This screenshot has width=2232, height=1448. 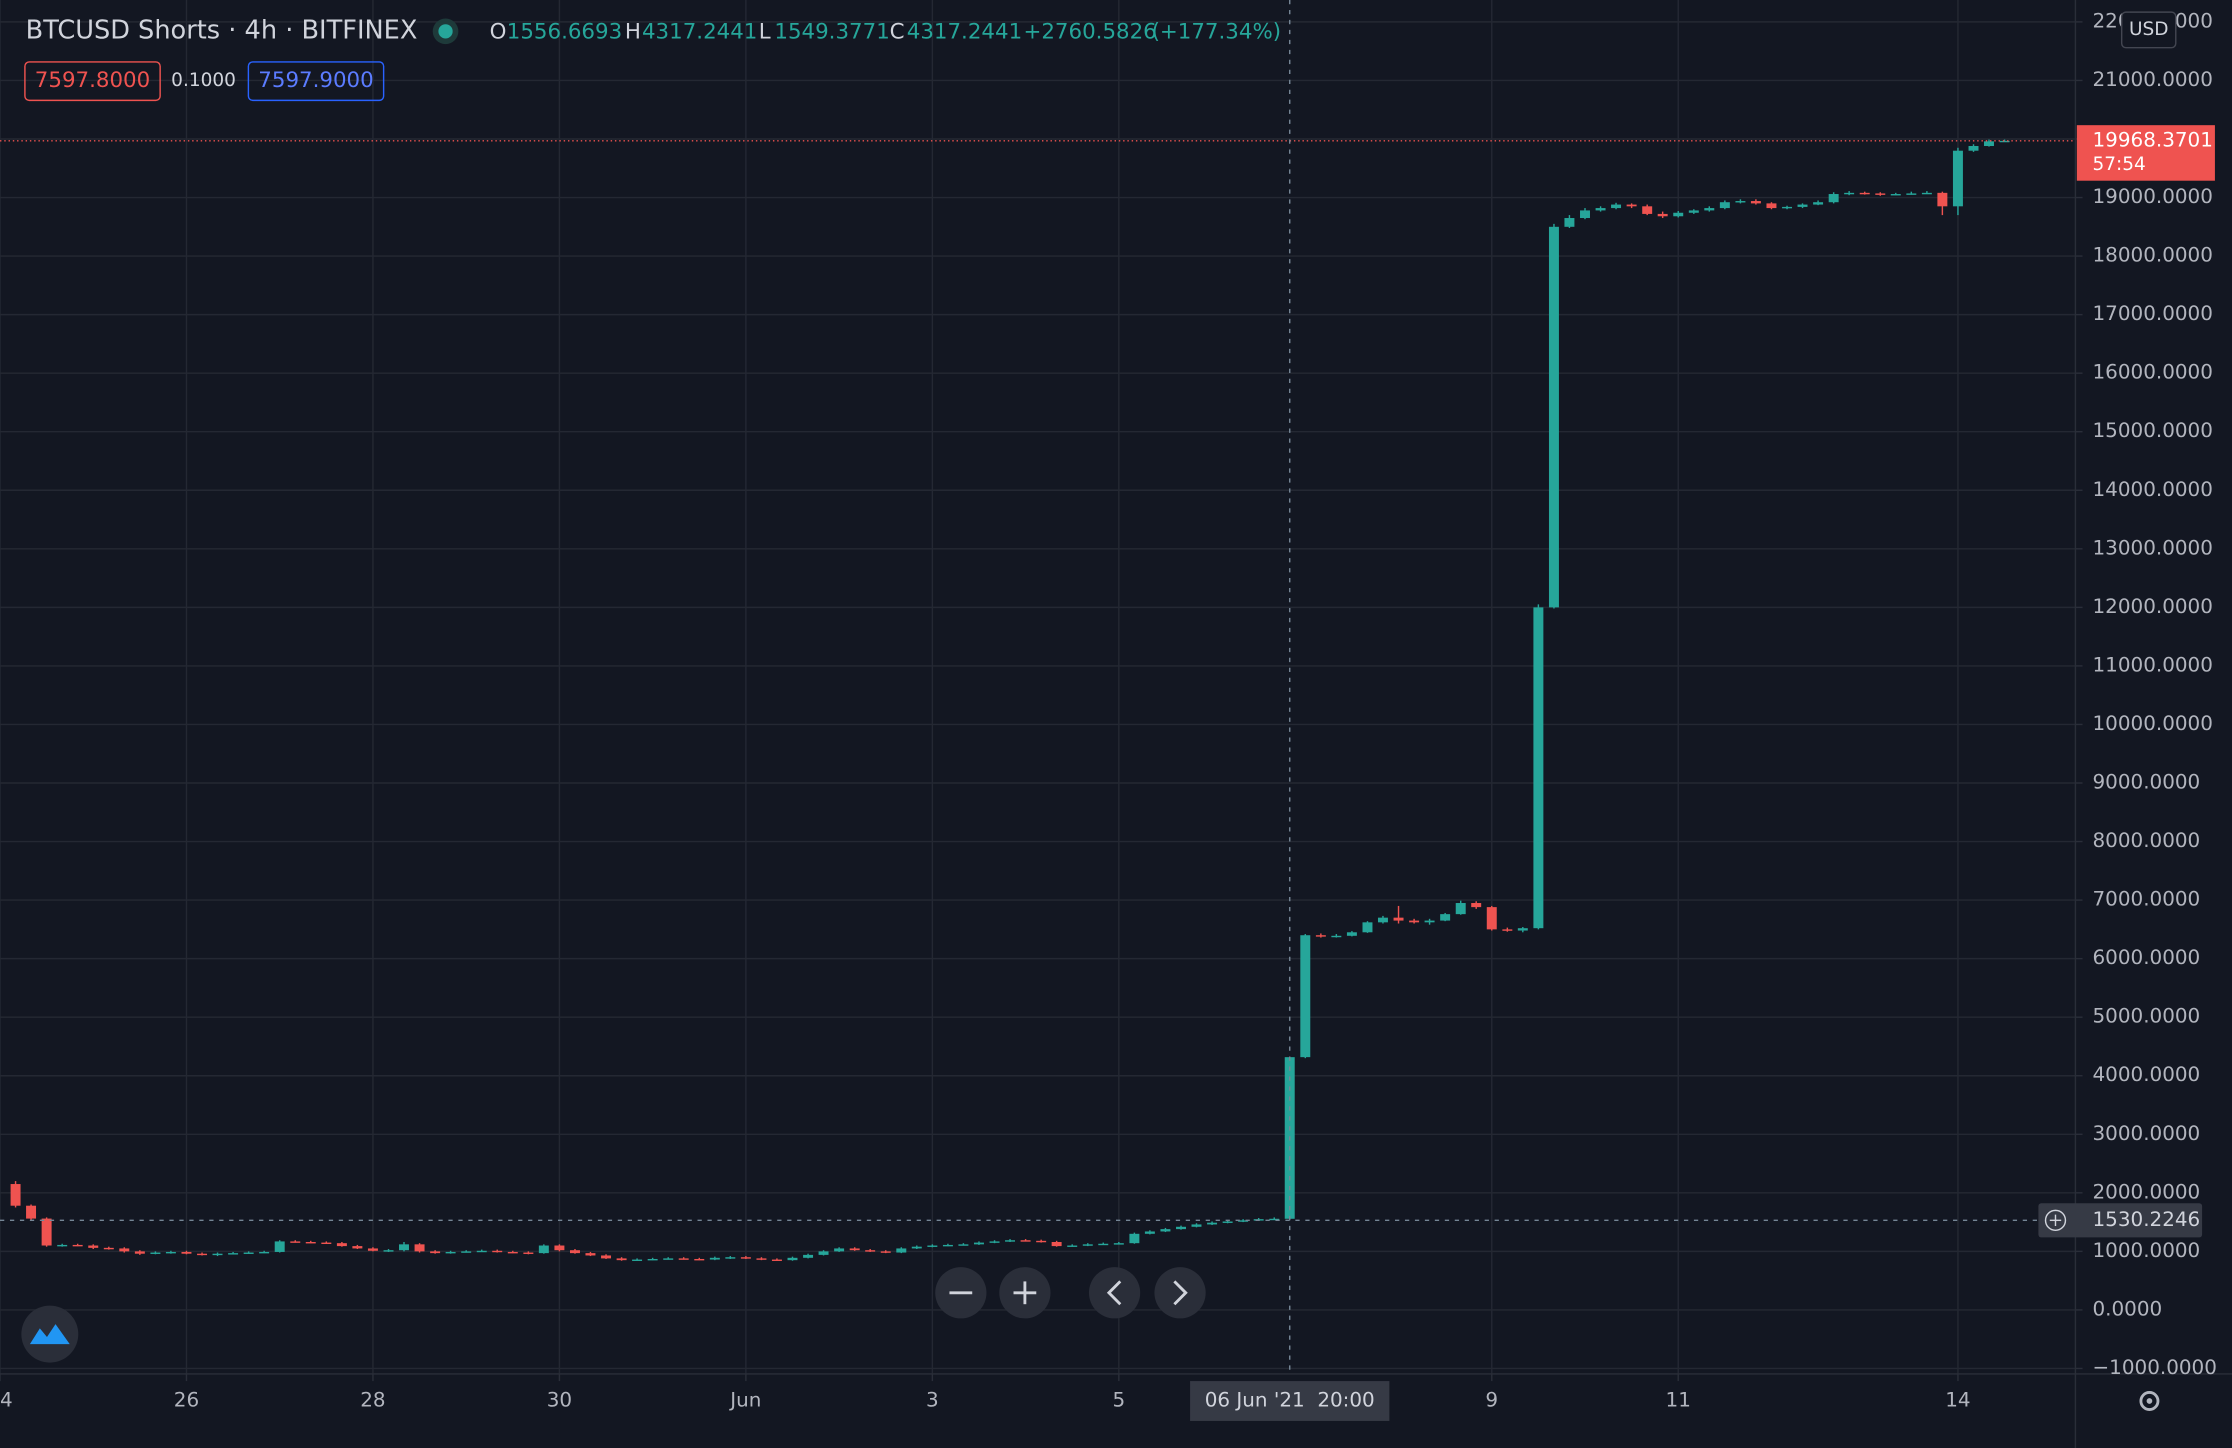 I want to click on y-tick-label: 12000.0000, so click(x=2152, y=606).